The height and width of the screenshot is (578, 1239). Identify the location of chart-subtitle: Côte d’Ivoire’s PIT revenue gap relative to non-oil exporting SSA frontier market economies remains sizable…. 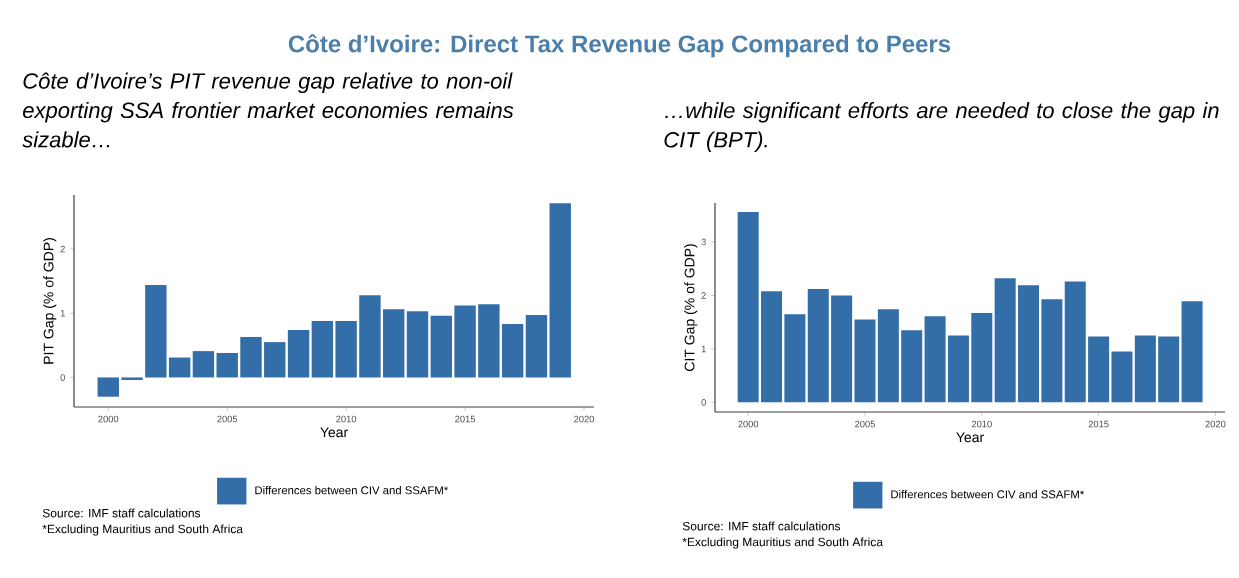
(268, 110).